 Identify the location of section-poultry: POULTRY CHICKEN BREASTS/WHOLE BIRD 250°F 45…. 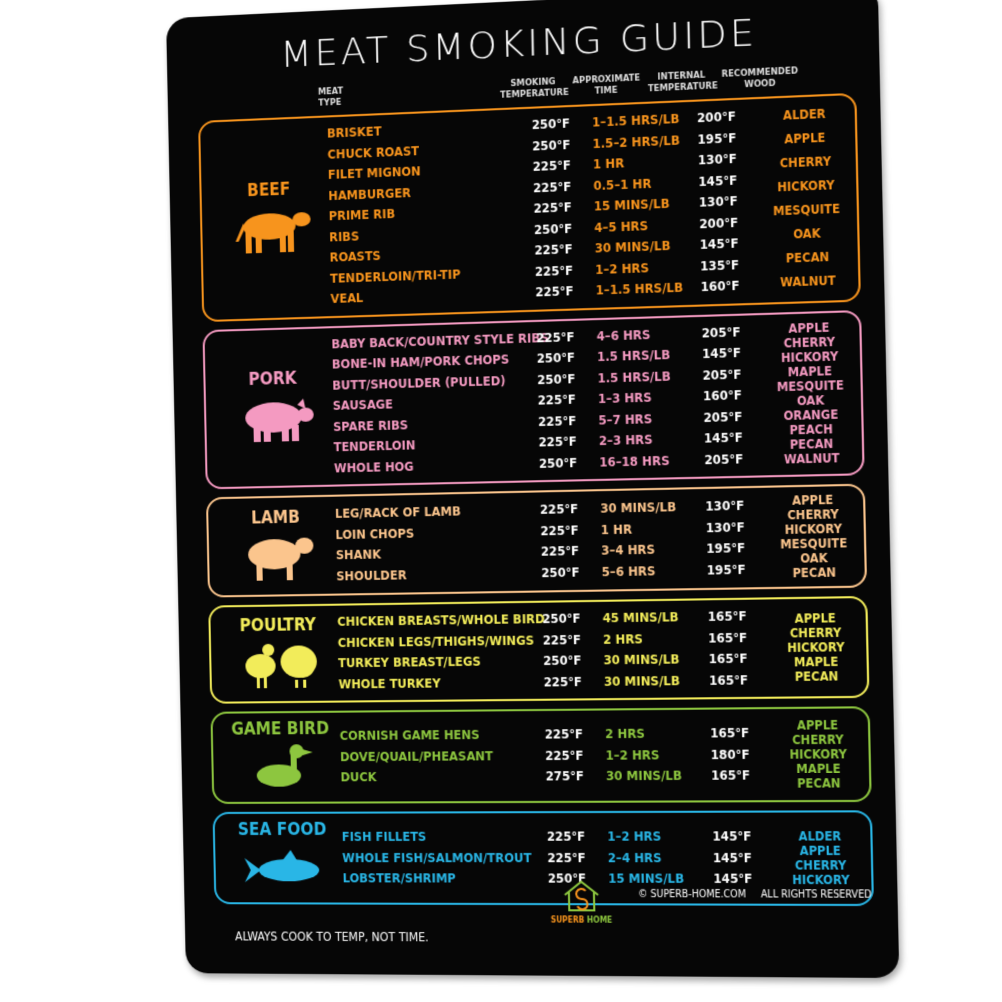
(539, 649).